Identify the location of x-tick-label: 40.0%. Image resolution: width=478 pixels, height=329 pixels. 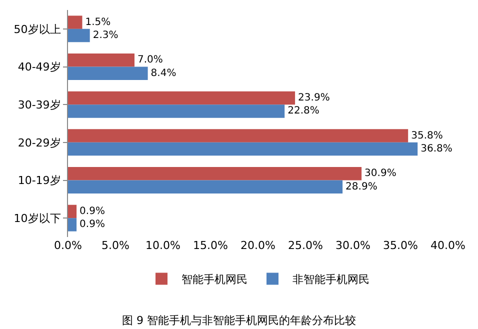
(448, 245).